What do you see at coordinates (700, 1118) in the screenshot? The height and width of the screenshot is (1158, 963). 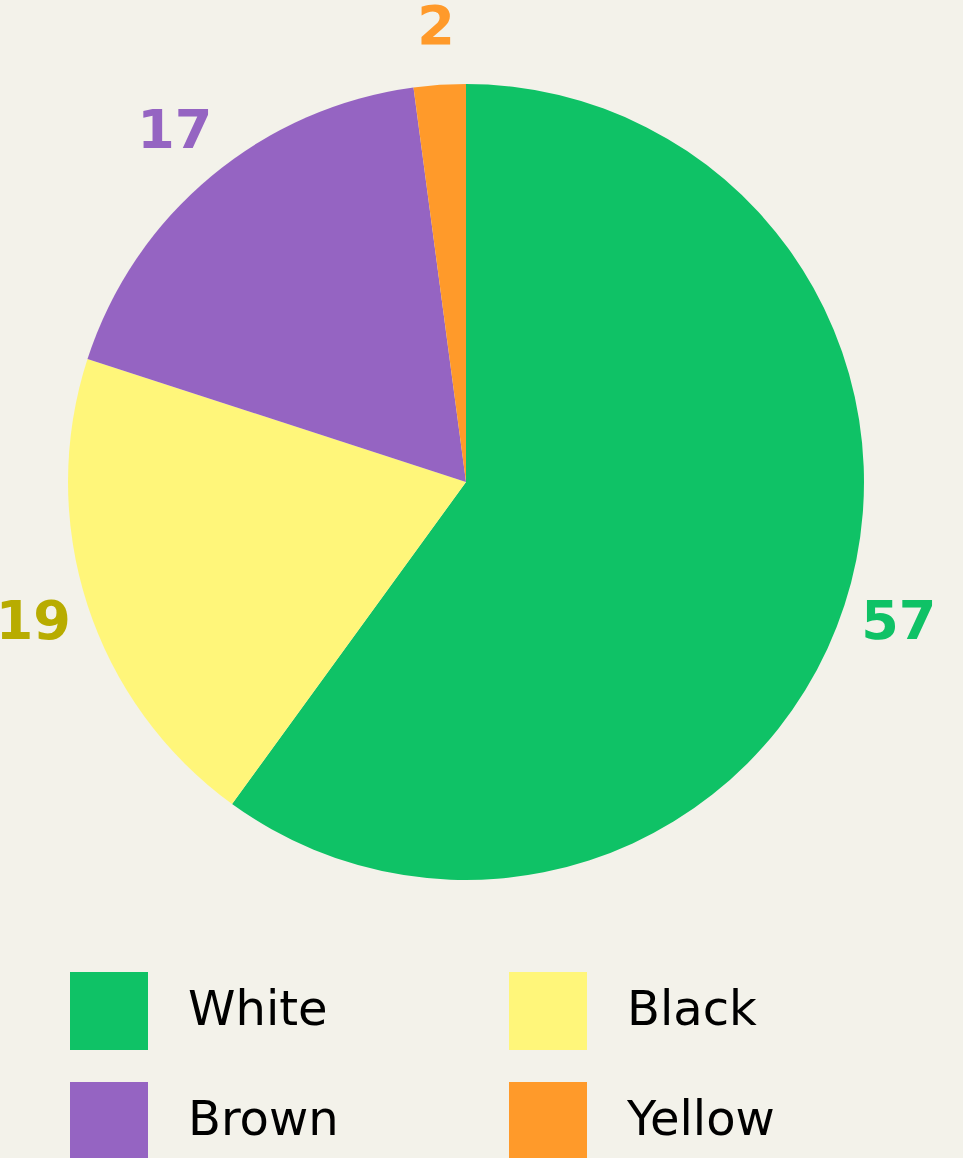 I see `legend-label: Yellow` at bounding box center [700, 1118].